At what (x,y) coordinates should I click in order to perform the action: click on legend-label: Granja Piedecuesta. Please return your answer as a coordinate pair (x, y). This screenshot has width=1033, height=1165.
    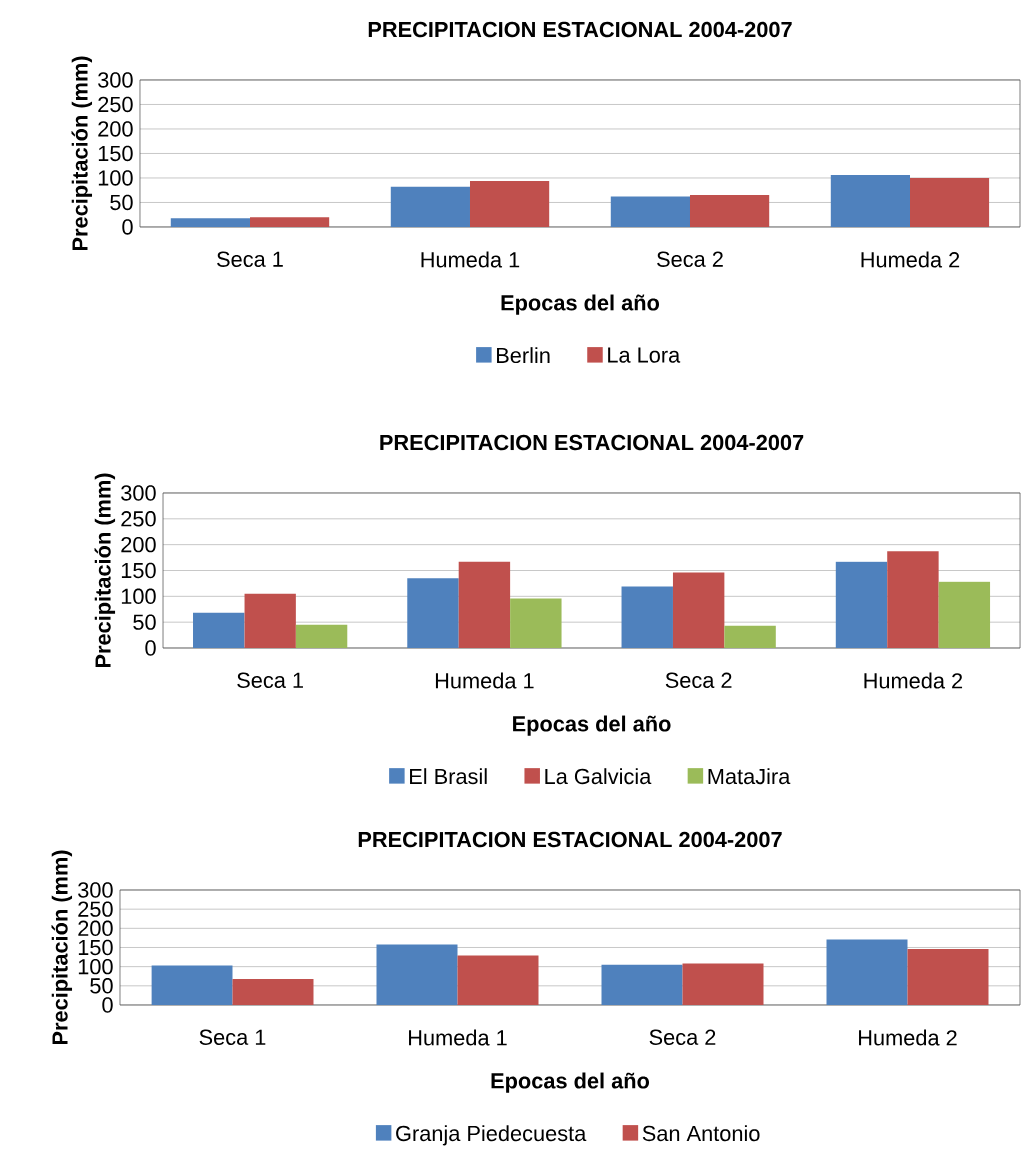
    Looking at the image, I should click on (491, 1135).